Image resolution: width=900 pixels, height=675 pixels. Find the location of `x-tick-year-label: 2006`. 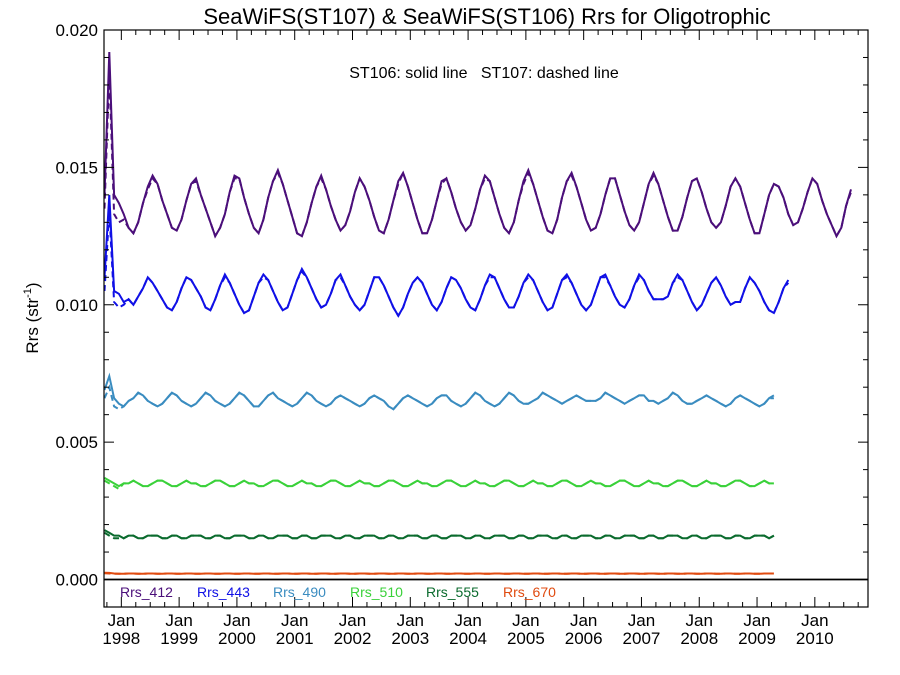

x-tick-year-label: 2006 is located at coordinates (584, 638).